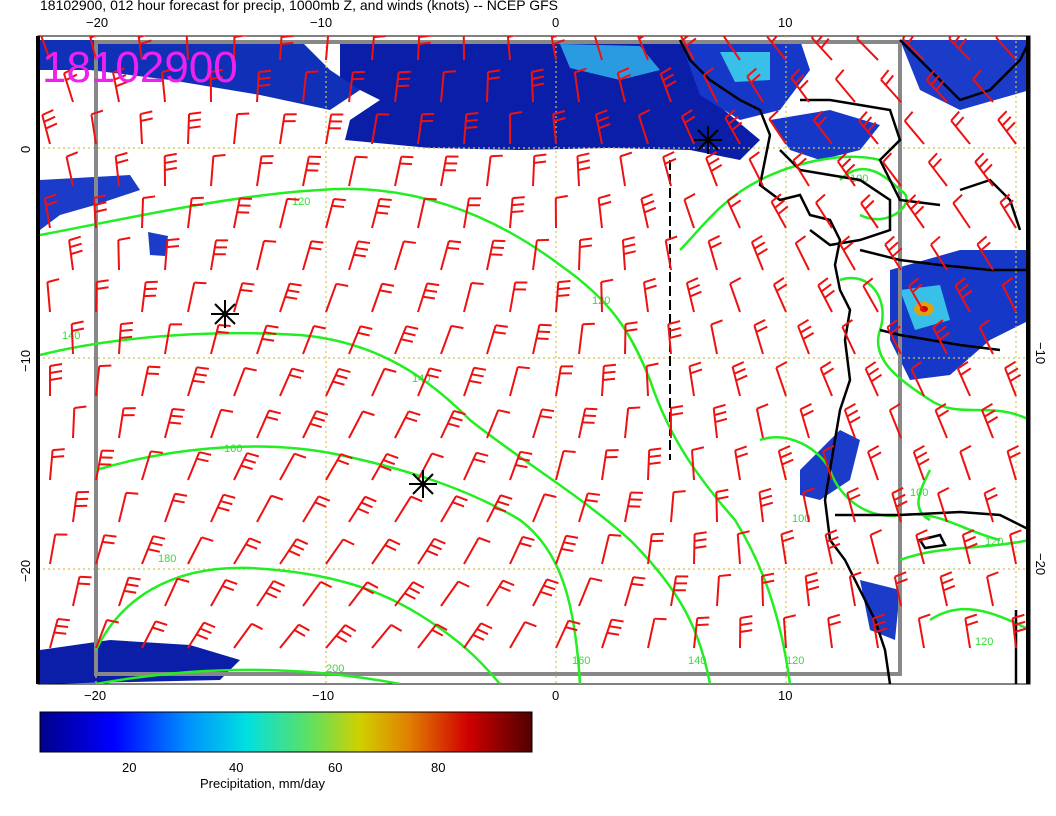  What do you see at coordinates (880, 610) in the screenshot?
I see `precip-area-south-coast` at bounding box center [880, 610].